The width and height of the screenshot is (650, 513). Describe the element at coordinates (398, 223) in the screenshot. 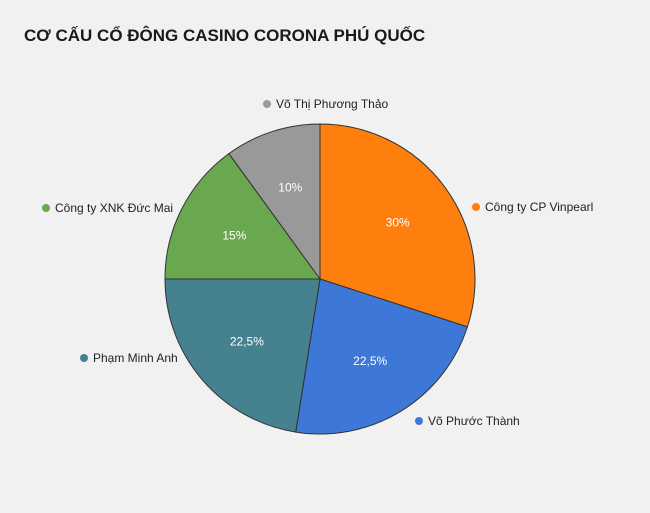

I see `slice-percent-label: 30%` at that location.